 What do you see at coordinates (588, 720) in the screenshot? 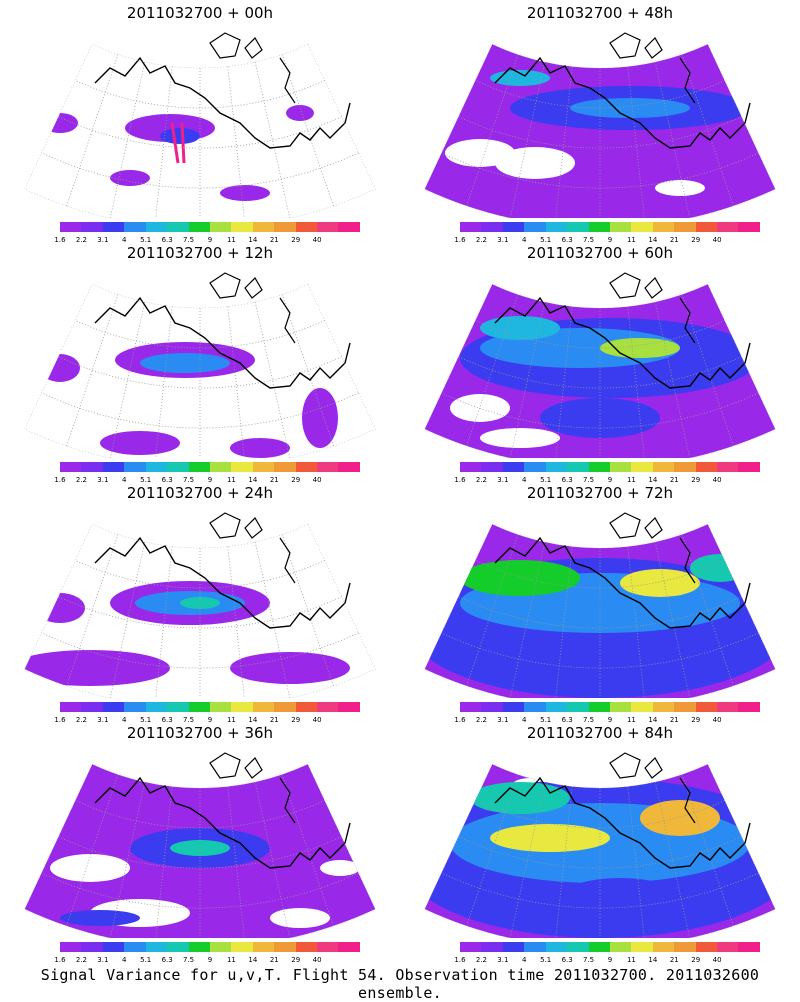
I see `colorbar-tick-label: 7.5` at bounding box center [588, 720].